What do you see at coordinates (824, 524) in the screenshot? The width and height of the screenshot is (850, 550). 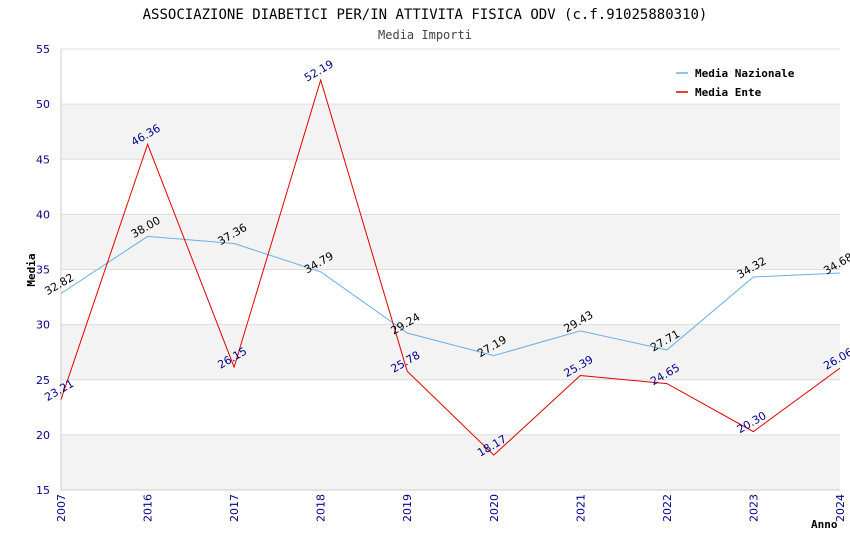 I see `x-axis-label: Anno` at bounding box center [824, 524].